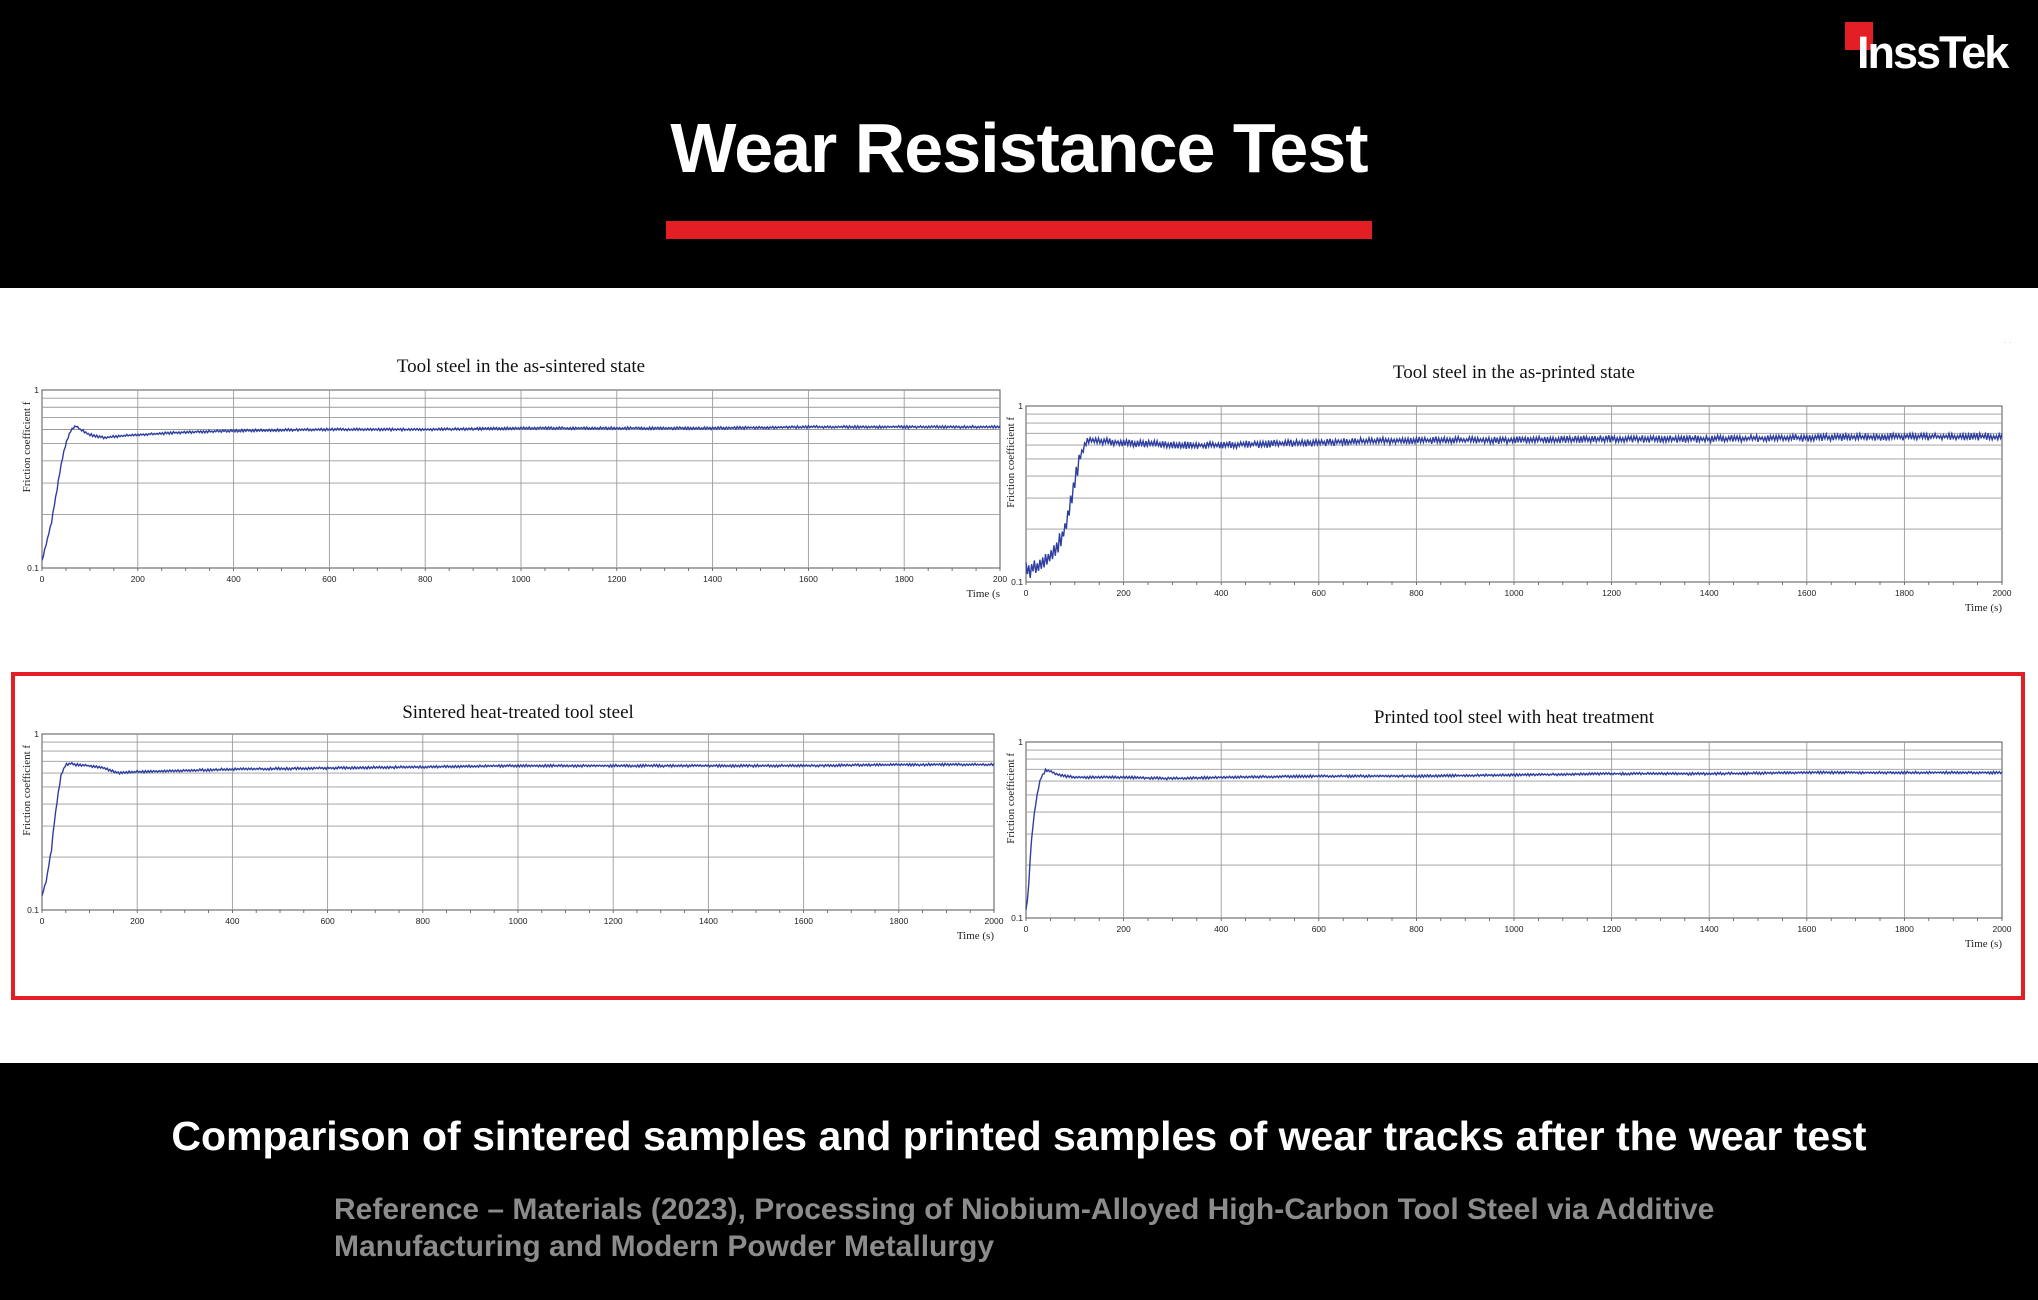  What do you see at coordinates (1859, 36) in the screenshot?
I see `logo-red-square-icon` at bounding box center [1859, 36].